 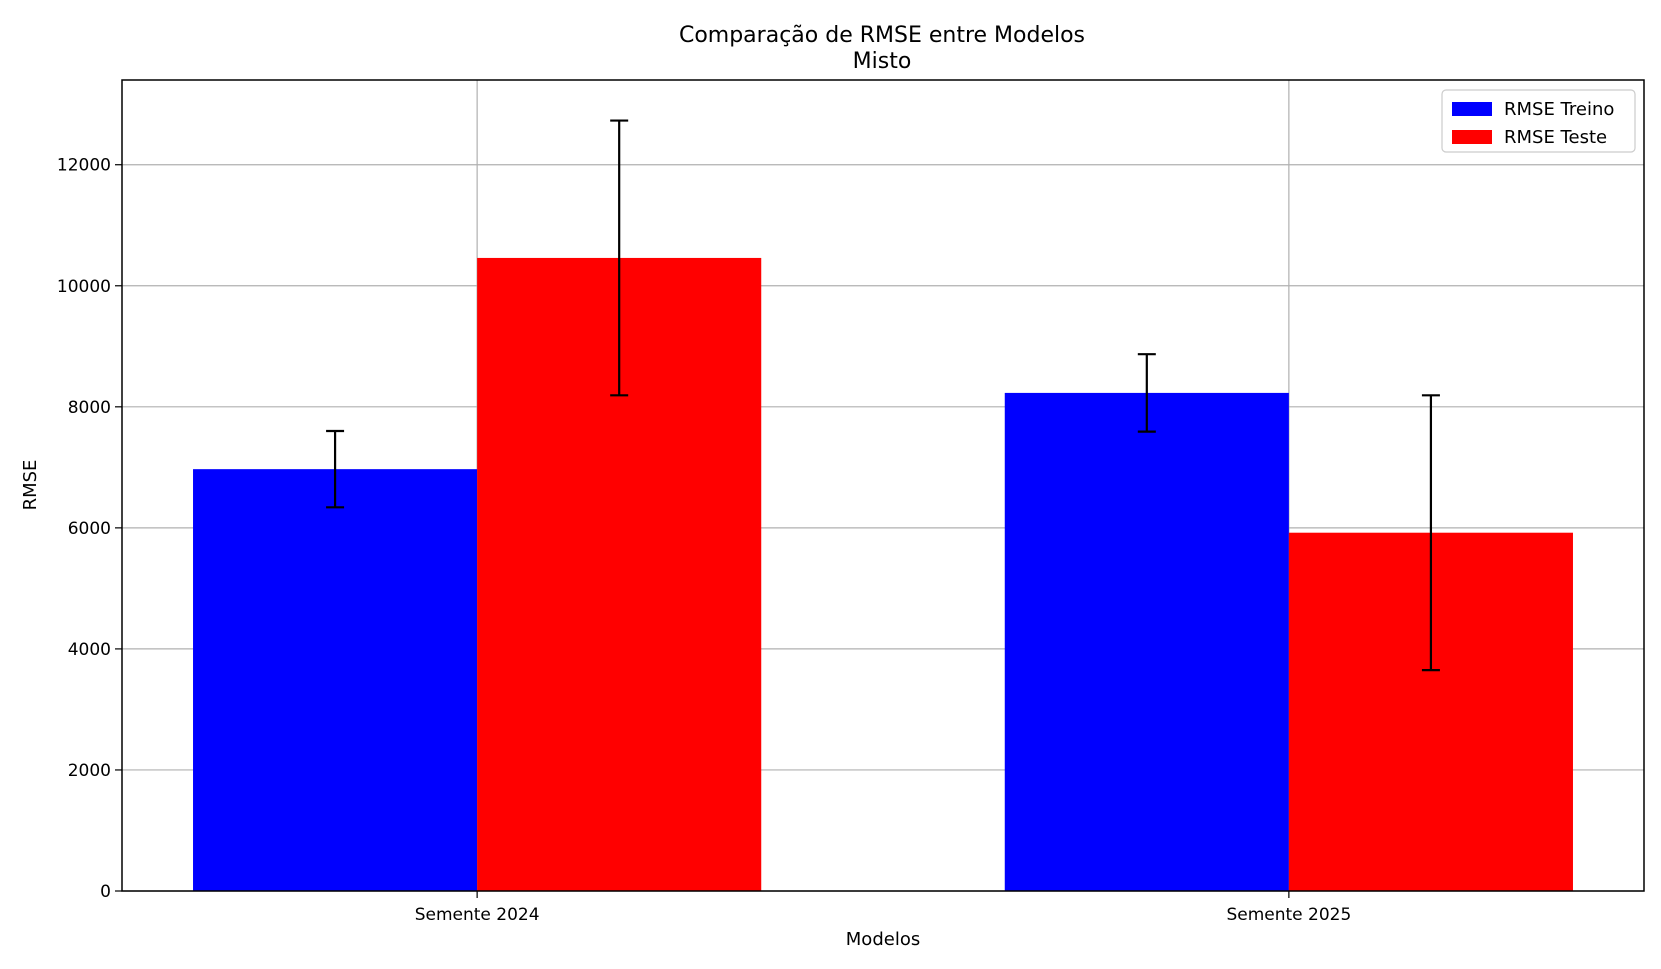 What do you see at coordinates (477, 915) in the screenshot?
I see `x-tick-label: Semente 2024` at bounding box center [477, 915].